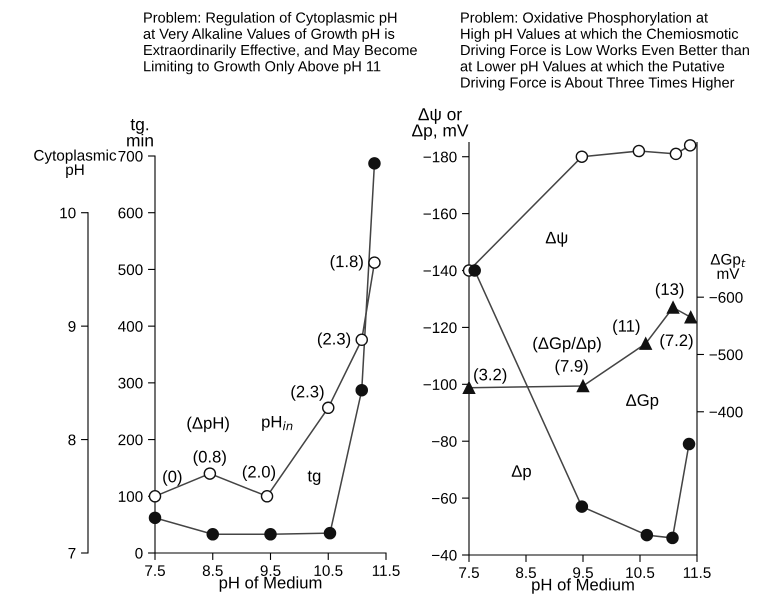 This screenshot has height=603, width=771. What do you see at coordinates (208, 424) in the screenshot?
I see `annotation: (ΔpH)` at bounding box center [208, 424].